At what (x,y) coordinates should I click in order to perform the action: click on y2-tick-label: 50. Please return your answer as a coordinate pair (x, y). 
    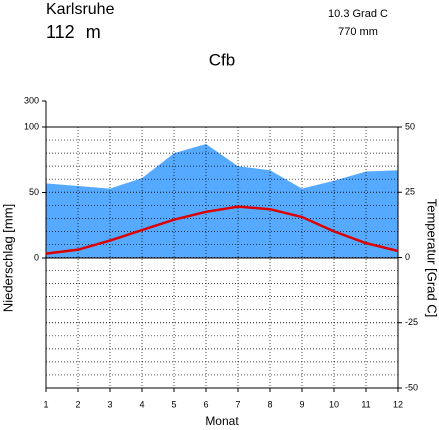
    Looking at the image, I should click on (410, 126).